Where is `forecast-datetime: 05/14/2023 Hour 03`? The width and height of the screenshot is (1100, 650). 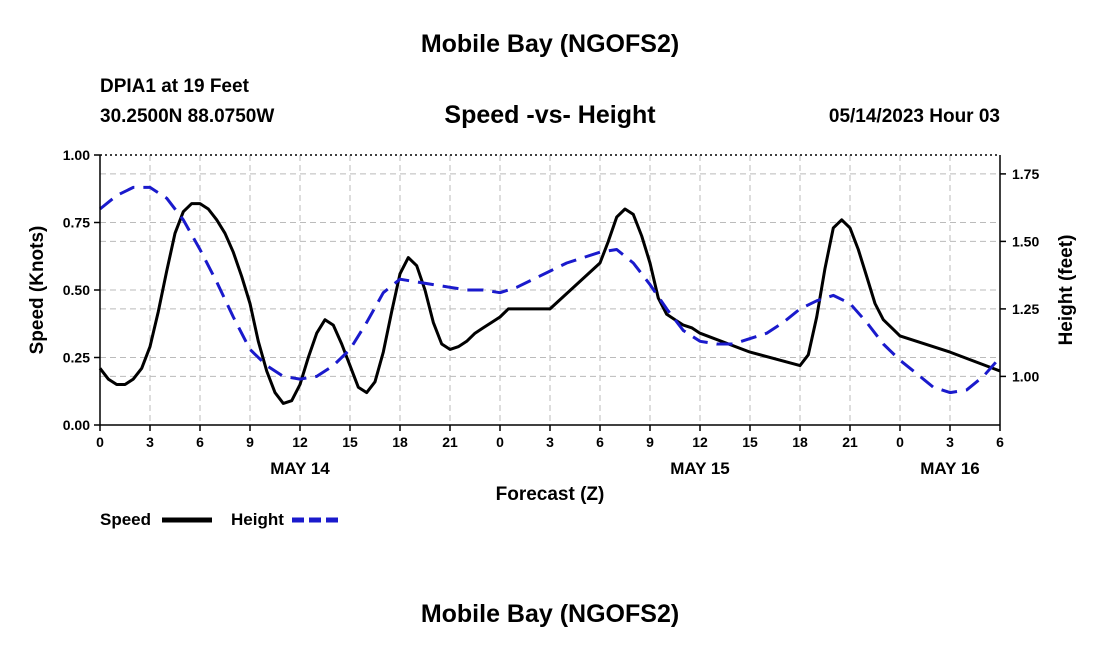
forecast-datetime: 05/14/2023 Hour 03 is located at coordinates (914, 116).